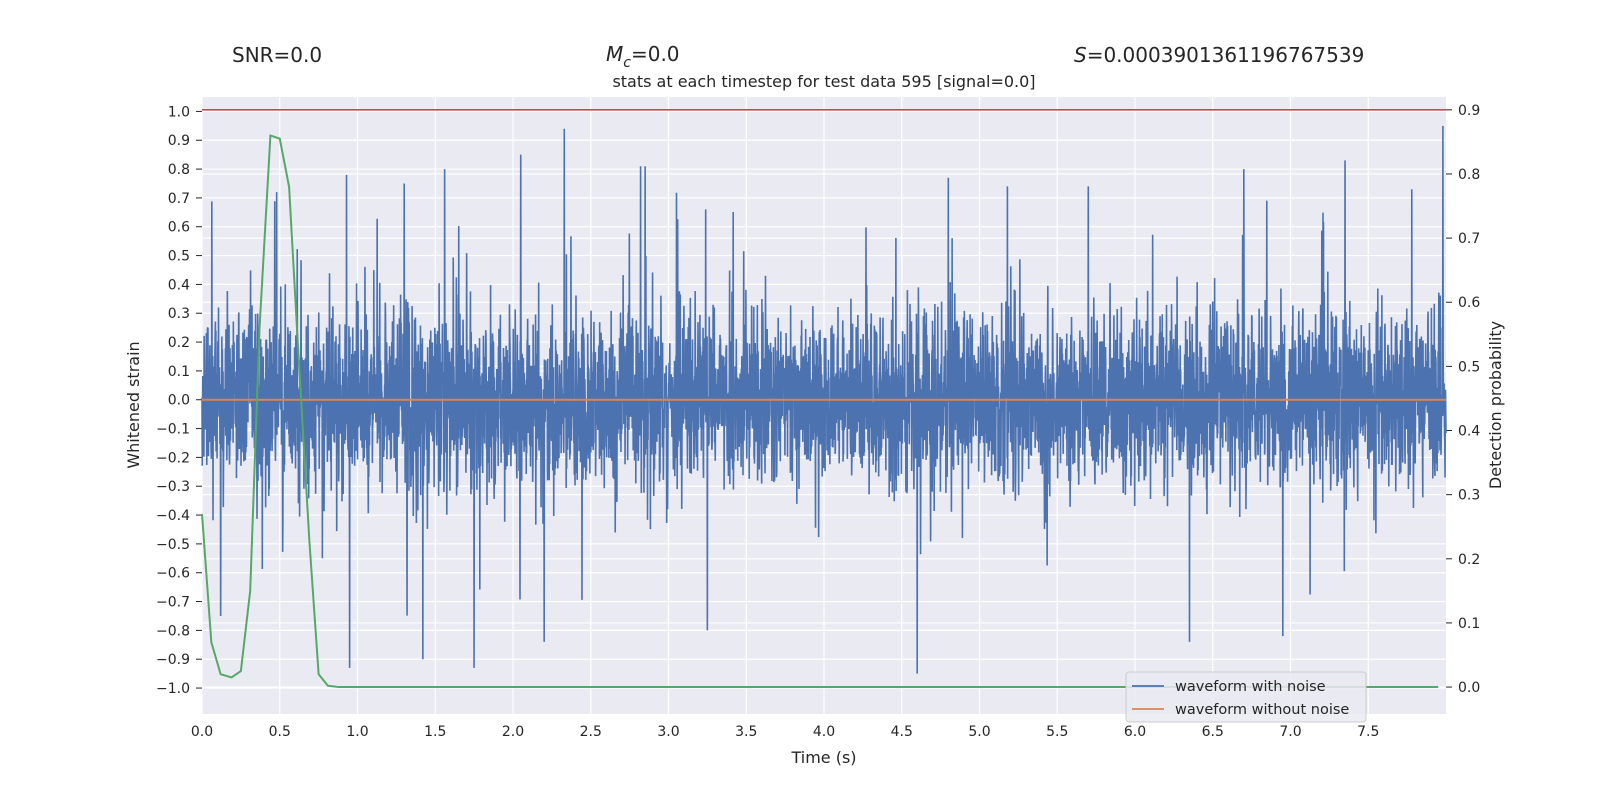  I want to click on x-tick-label: 5.5, so click(1057, 732).